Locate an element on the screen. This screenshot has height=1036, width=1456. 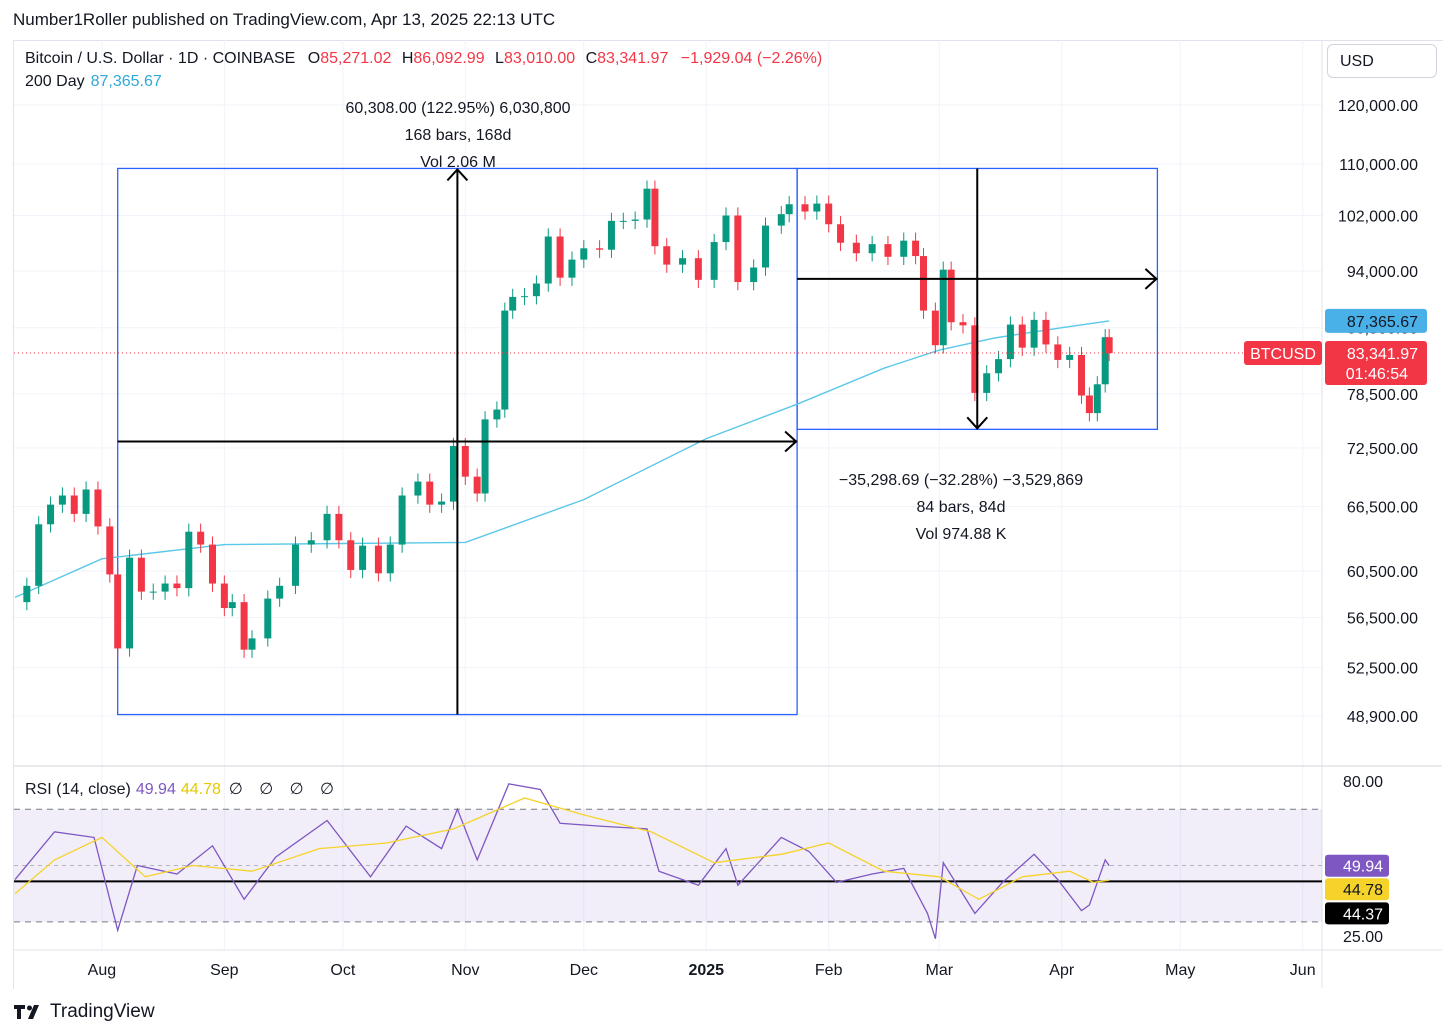
high-value: 86,092.99 is located at coordinates (449, 58).